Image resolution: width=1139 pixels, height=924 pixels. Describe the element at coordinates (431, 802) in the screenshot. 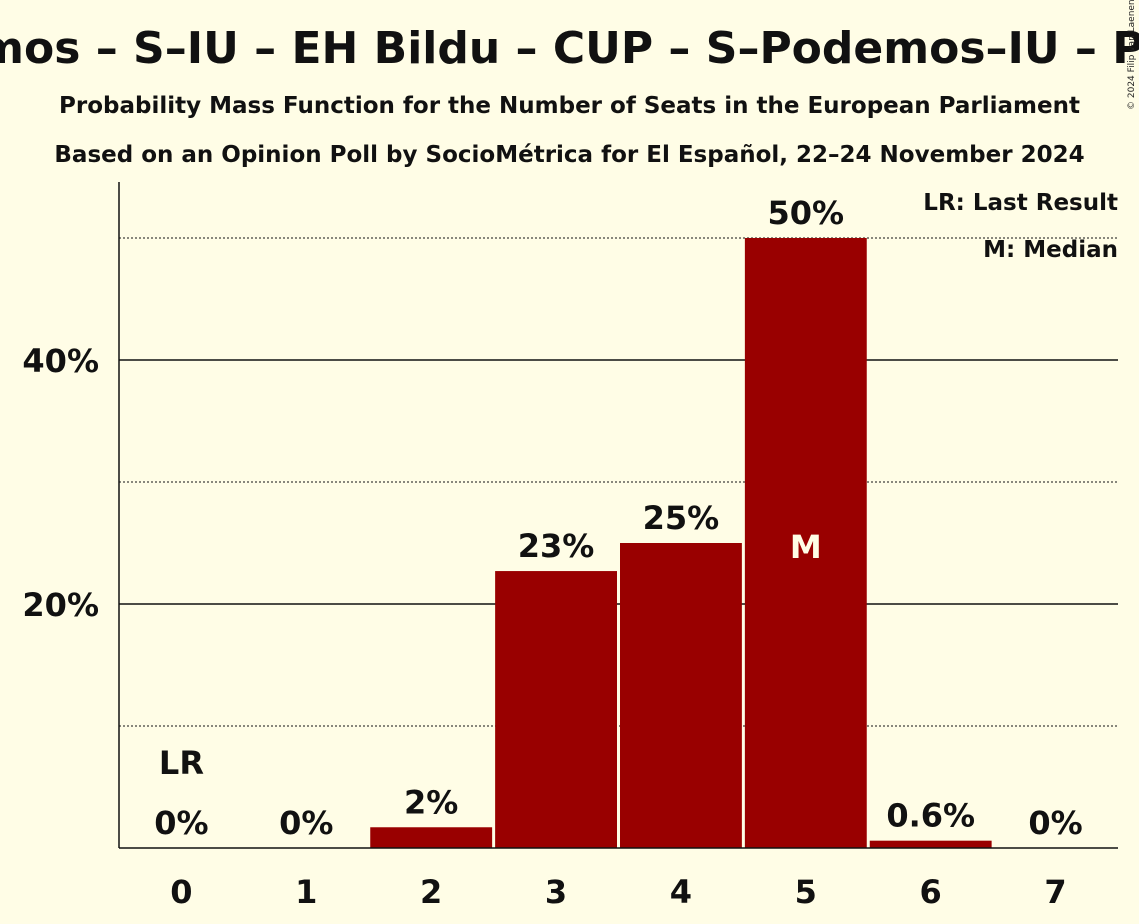

I see `value-label-2: 2%` at that location.